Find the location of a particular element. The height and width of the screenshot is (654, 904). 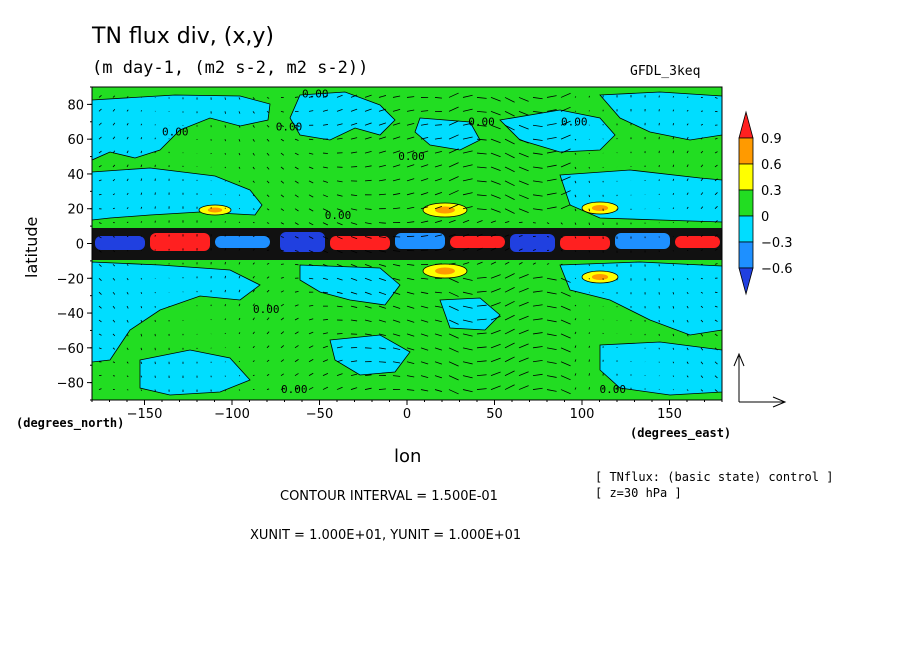

vector-units-text: XUNIT = 1.000E+01, YUNIT = 1.000E+01 is located at coordinates (386, 535).